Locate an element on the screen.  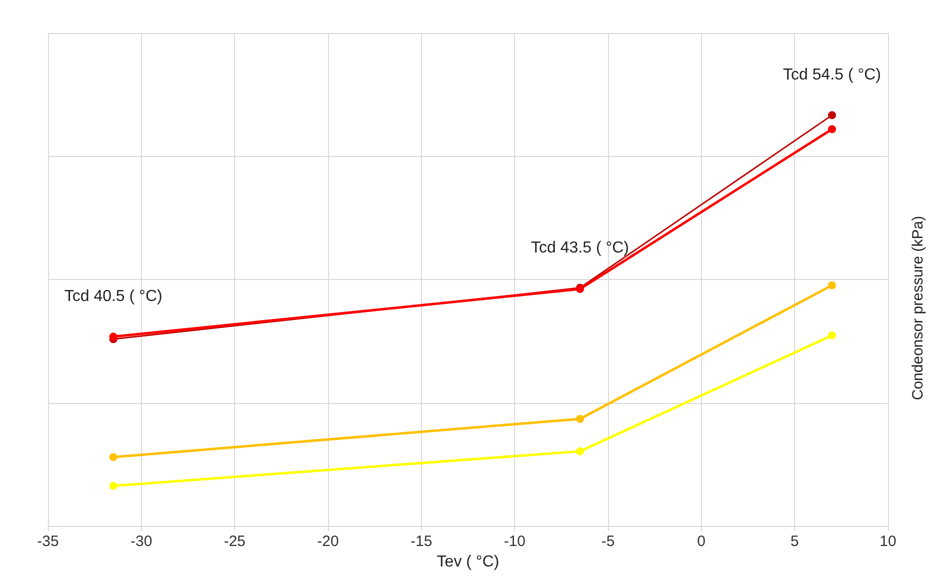
y-axis-title: Condeonsor pressure (kPa) is located at coordinates (918, 308).